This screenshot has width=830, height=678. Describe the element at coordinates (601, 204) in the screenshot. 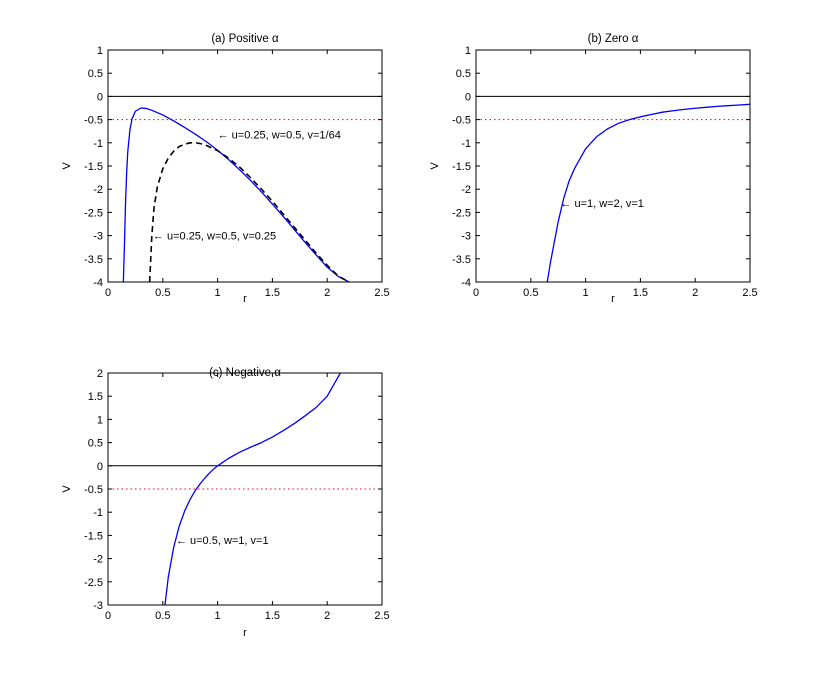

I see `curve-annotation: ← u=1, w=2, v=1` at that location.